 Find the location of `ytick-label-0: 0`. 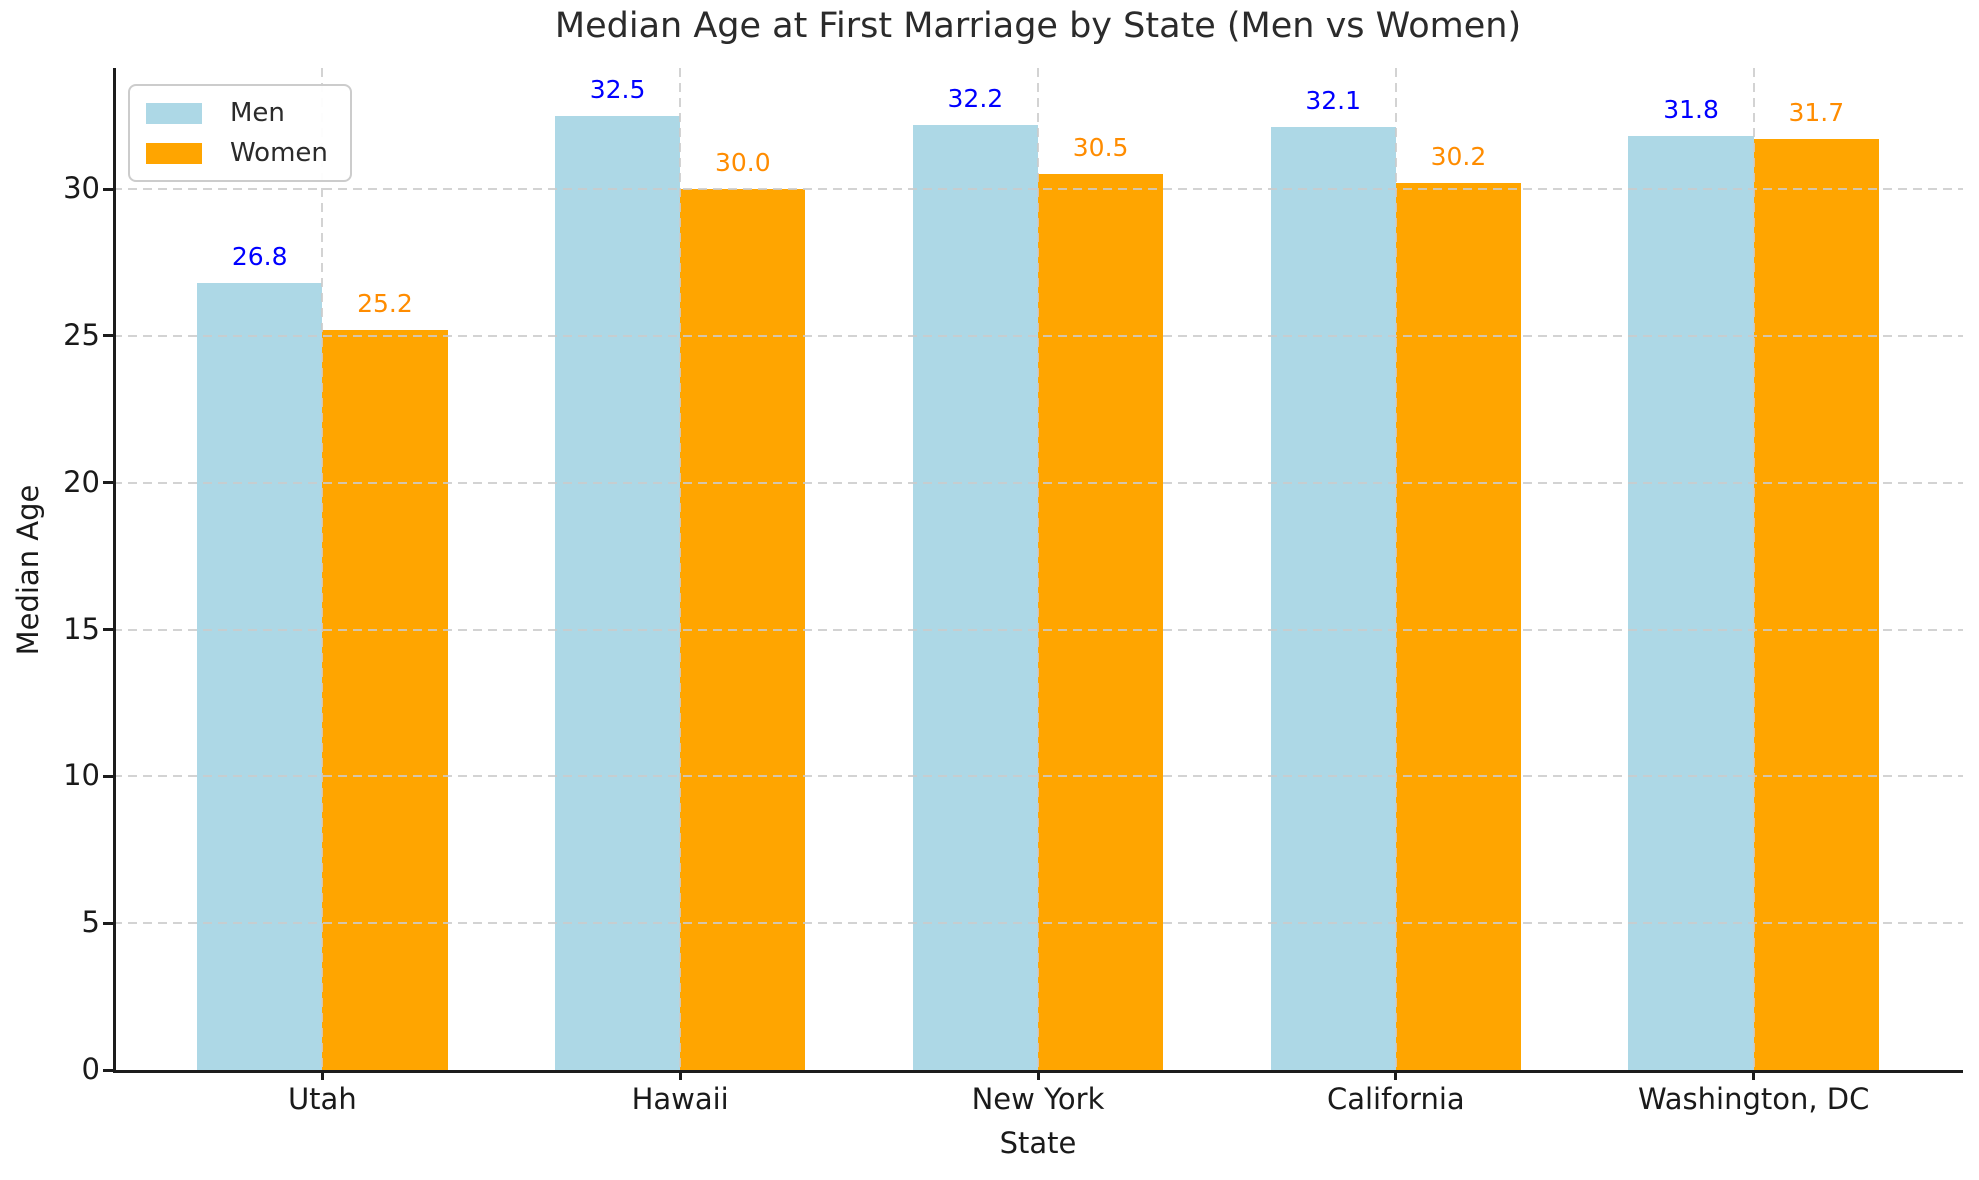

ytick-label-0: 0 is located at coordinates (90, 1069).